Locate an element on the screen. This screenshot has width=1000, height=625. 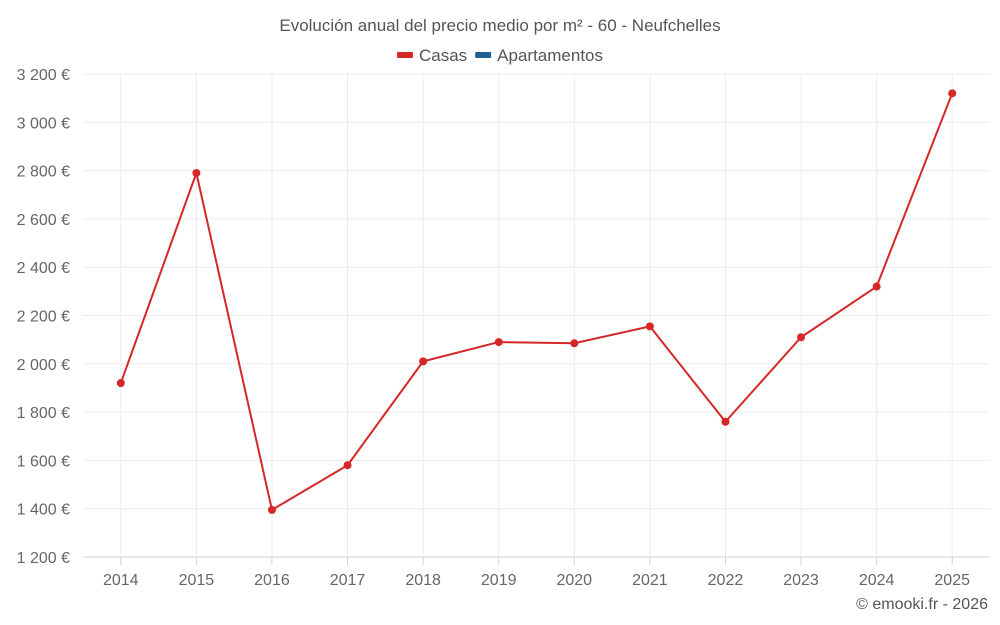
legend: Casas Apartamentos is located at coordinates (499, 55).